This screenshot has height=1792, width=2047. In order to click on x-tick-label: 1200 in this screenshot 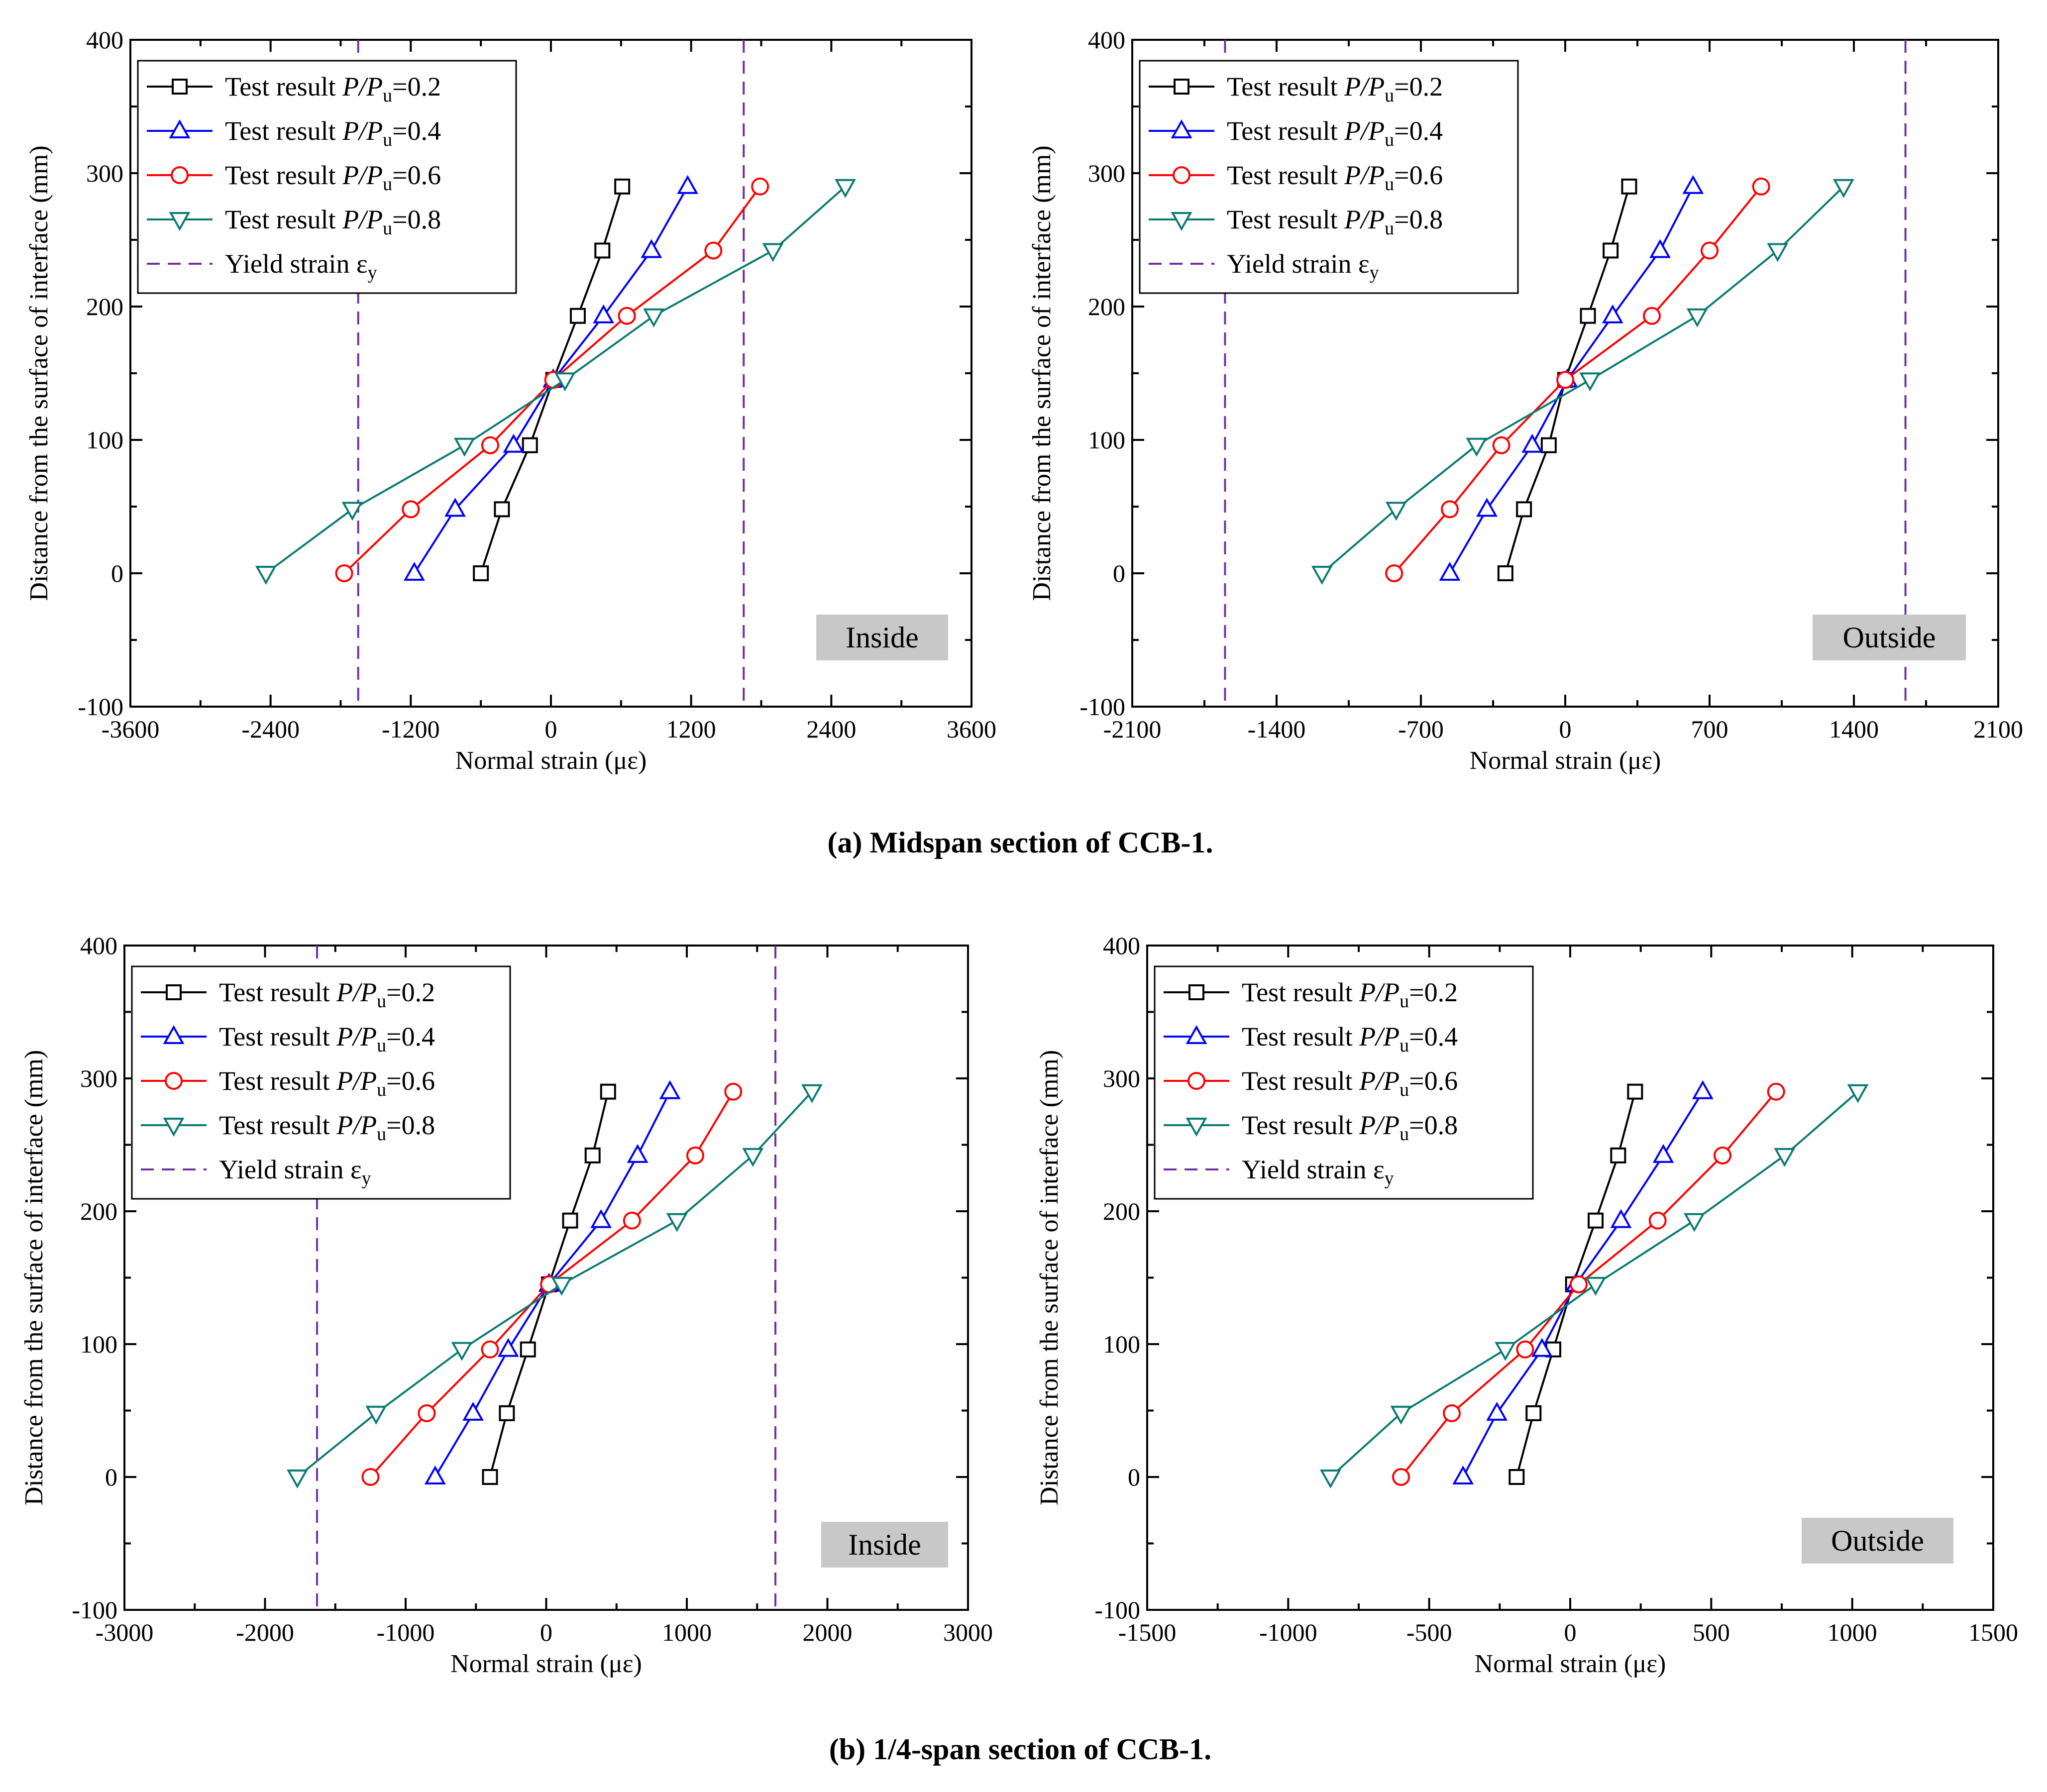, I will do `click(691, 729)`.